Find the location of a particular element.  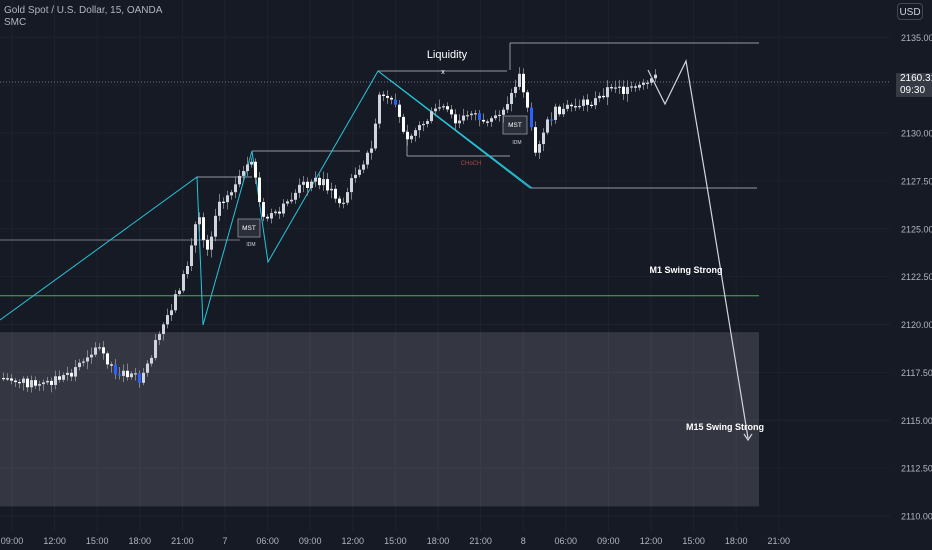

time-tick-label: 09:00 is located at coordinates (608, 541).